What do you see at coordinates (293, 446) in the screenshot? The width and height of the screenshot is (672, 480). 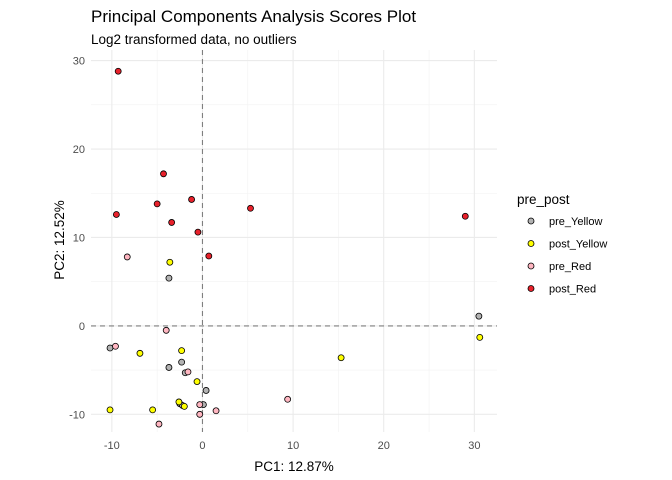 I see `x-tick-label: 10` at bounding box center [293, 446].